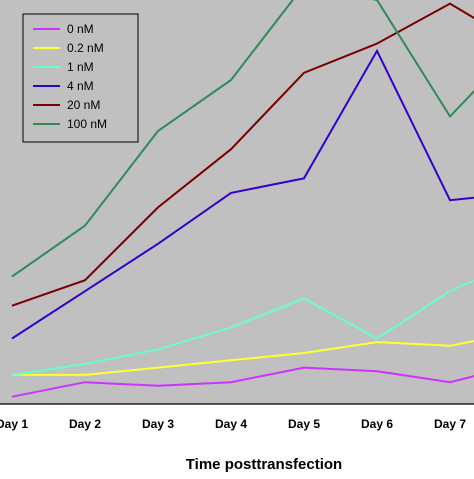 The width and height of the screenshot is (474, 479). I want to click on legend-entries: 0 nM 0.2 nM 1 nM 4 nM 20 nM 100 nM, so click(70, 76).